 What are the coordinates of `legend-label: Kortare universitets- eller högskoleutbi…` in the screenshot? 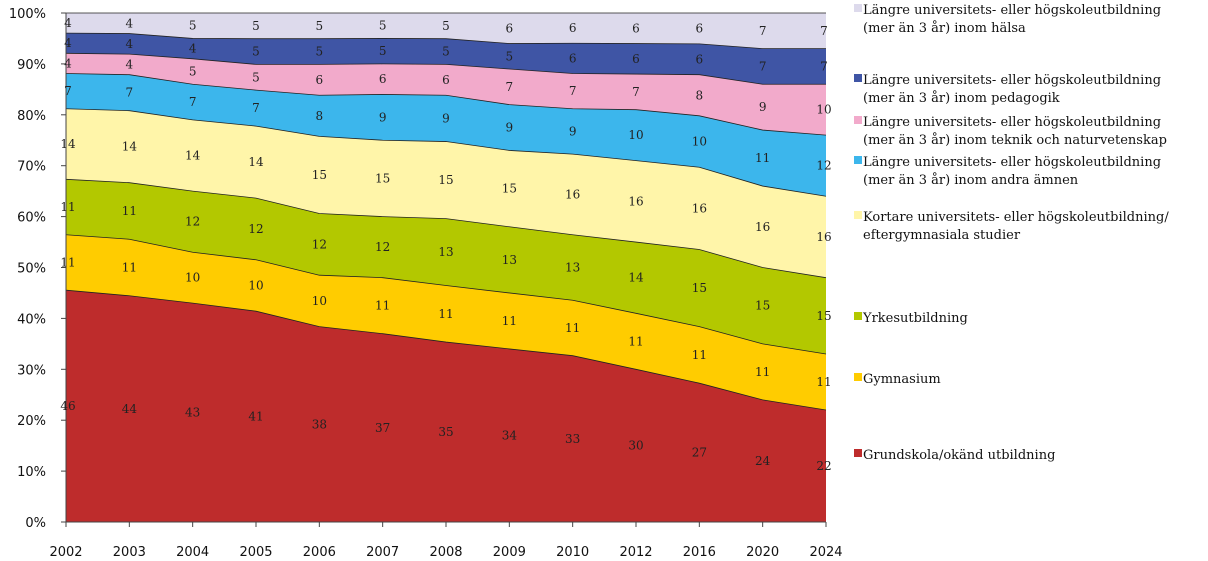 It's located at (1016, 217).